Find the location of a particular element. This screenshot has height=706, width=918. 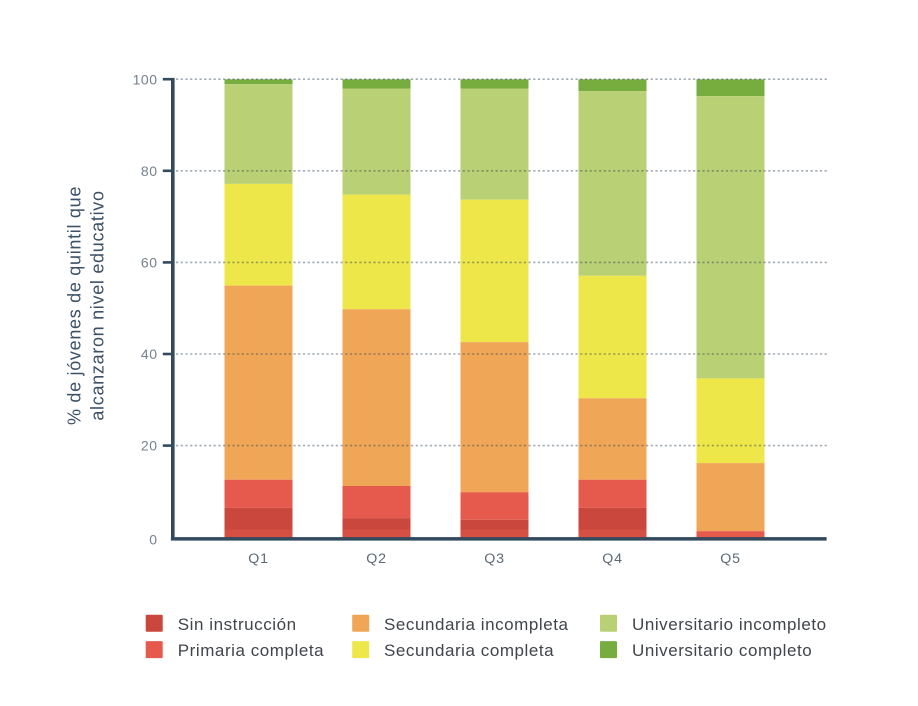

svg-text: Universitario completo is located at coordinates (722, 650).